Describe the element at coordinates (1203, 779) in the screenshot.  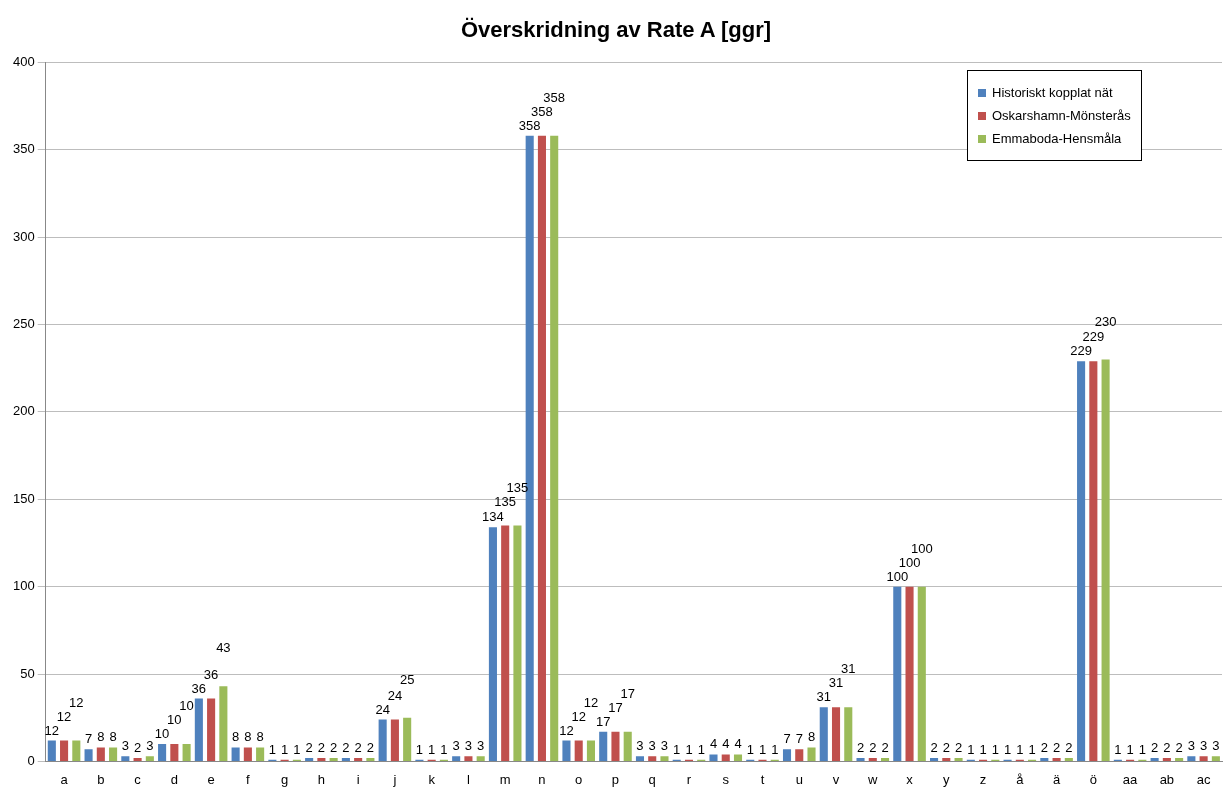
I see `x-tick-label: ac` at that location.